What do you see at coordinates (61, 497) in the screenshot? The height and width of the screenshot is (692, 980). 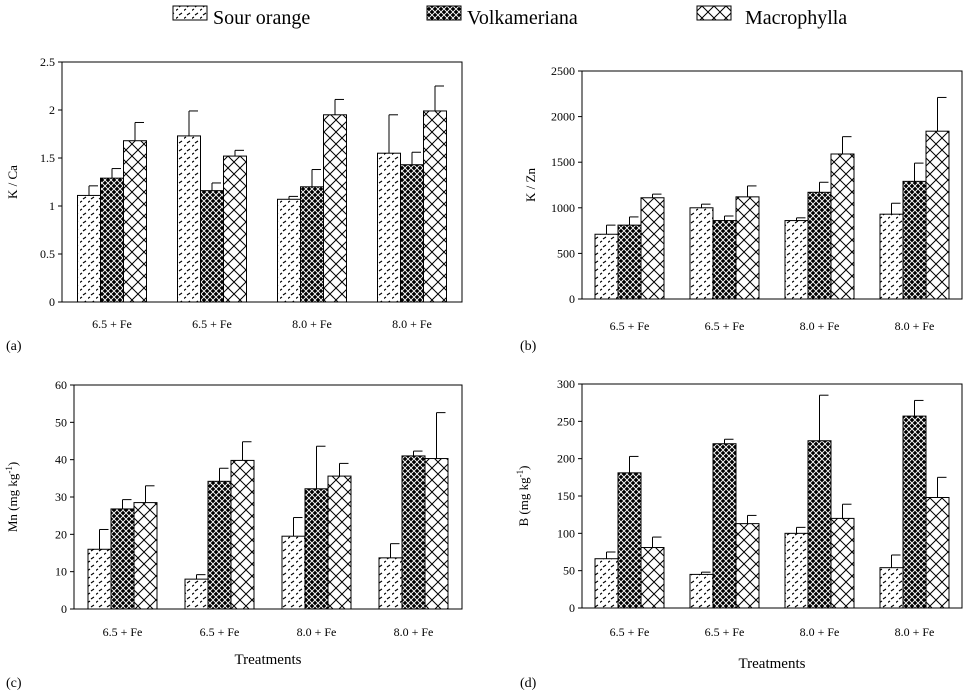 I see `y-tick-label: 30` at bounding box center [61, 497].